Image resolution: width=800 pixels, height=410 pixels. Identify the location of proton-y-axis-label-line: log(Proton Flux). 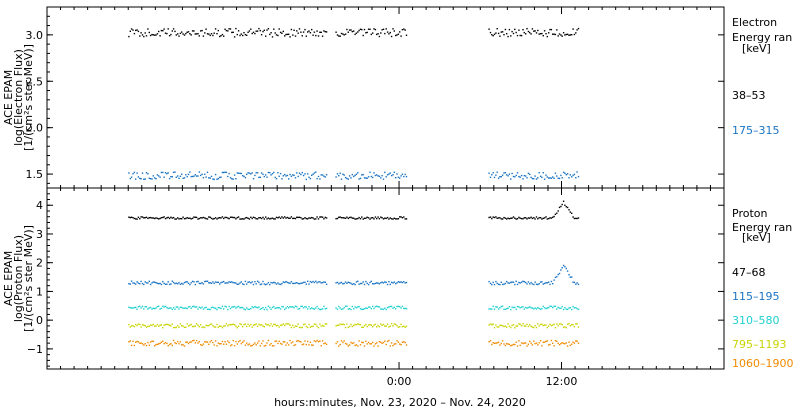
(18, 278).